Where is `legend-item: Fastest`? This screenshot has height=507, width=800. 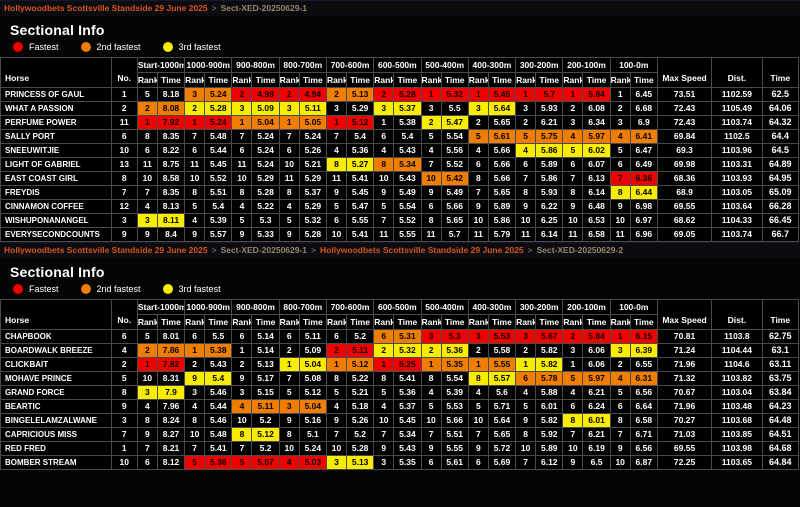
legend-item: Fastest is located at coordinates (36, 289).